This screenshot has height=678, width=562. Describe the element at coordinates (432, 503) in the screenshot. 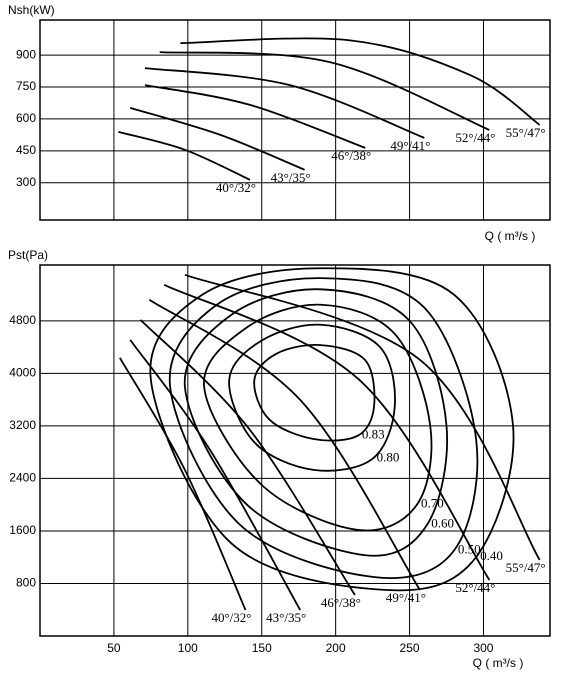

I see `efficiency-contour-label: 0.70` at that location.